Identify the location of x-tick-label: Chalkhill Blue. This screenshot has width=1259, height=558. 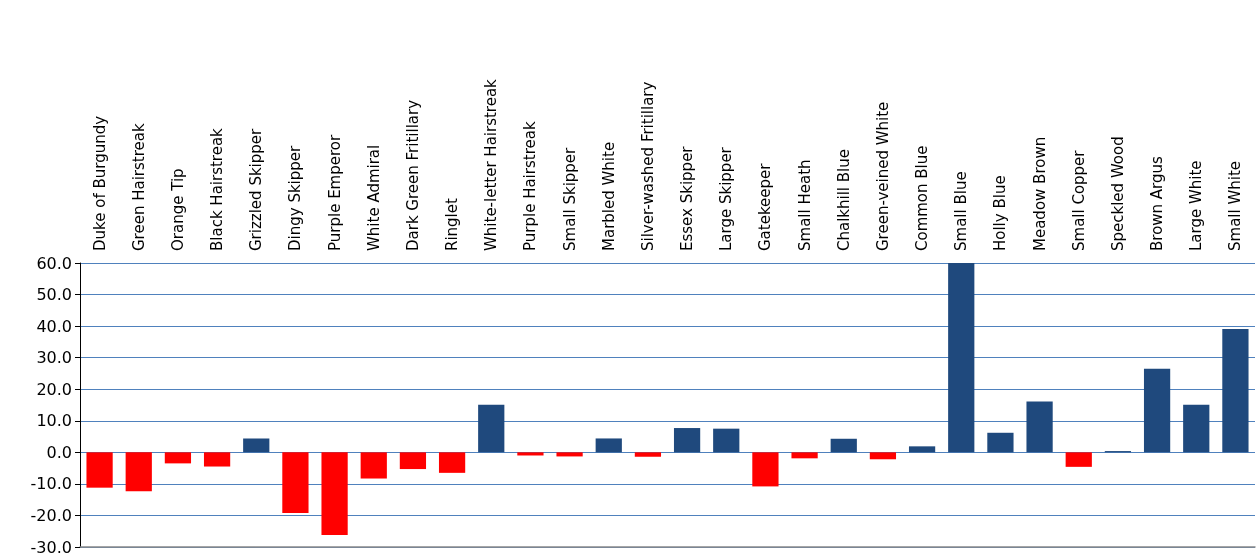
(843, 200).